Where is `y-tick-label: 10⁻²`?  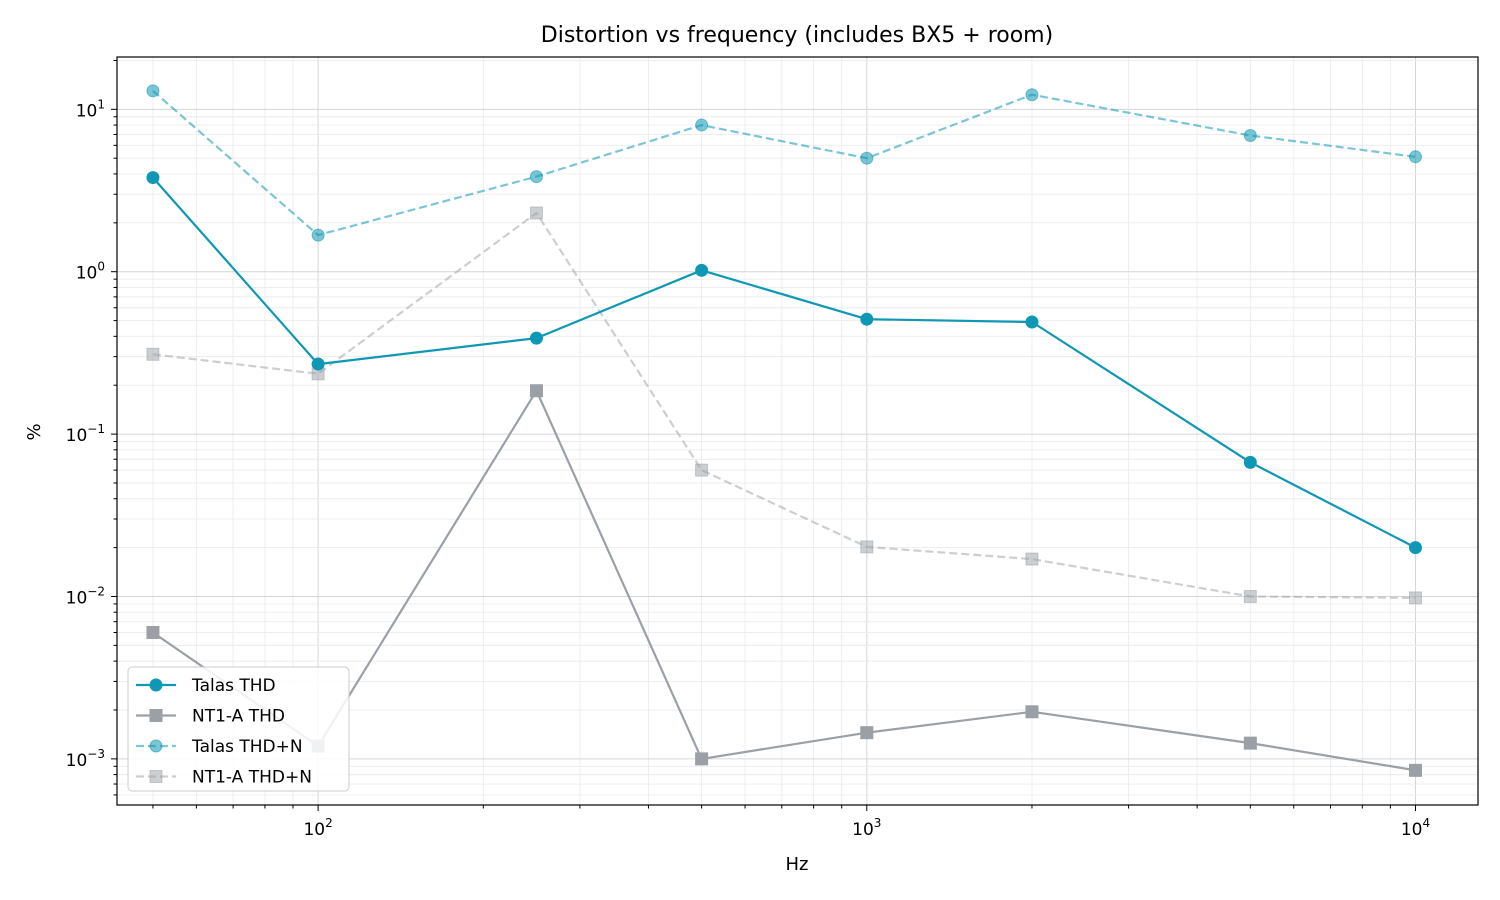 y-tick-label: 10⁻² is located at coordinates (85, 596).